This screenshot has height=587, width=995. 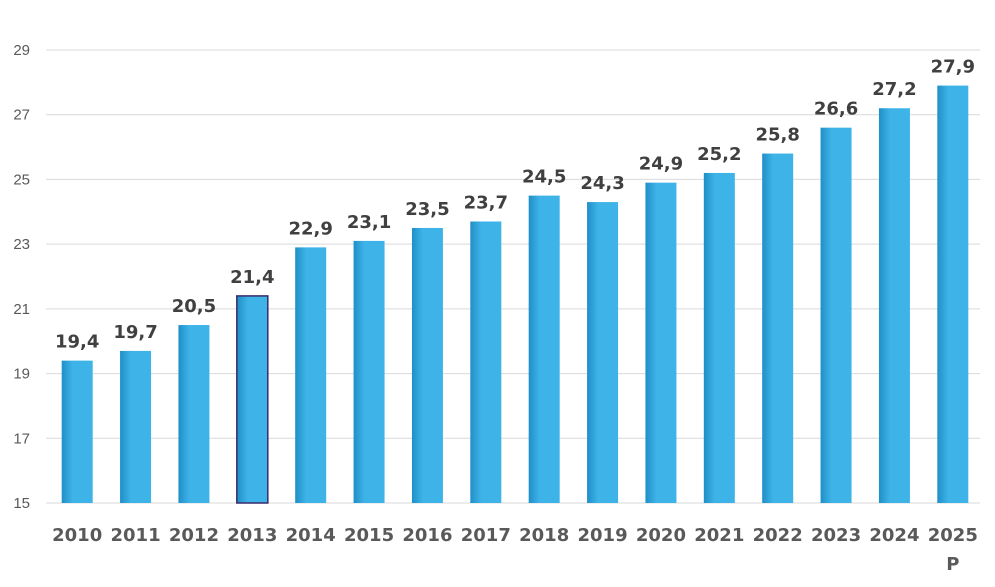 I want to click on bar-2020, so click(x=661, y=342).